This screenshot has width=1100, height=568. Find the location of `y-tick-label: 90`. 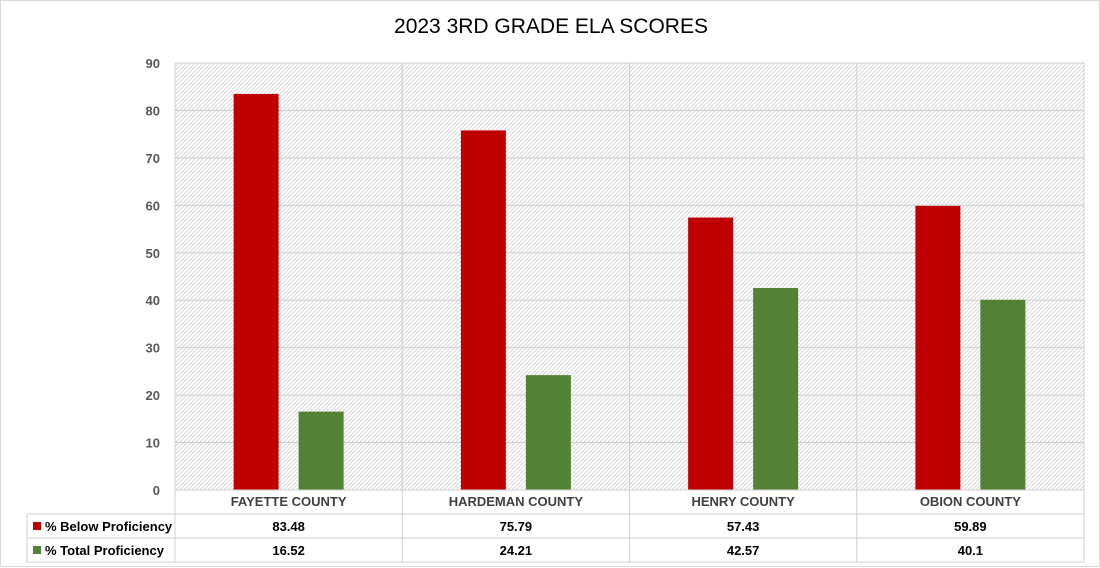

y-tick-label: 90 is located at coordinates (153, 63).